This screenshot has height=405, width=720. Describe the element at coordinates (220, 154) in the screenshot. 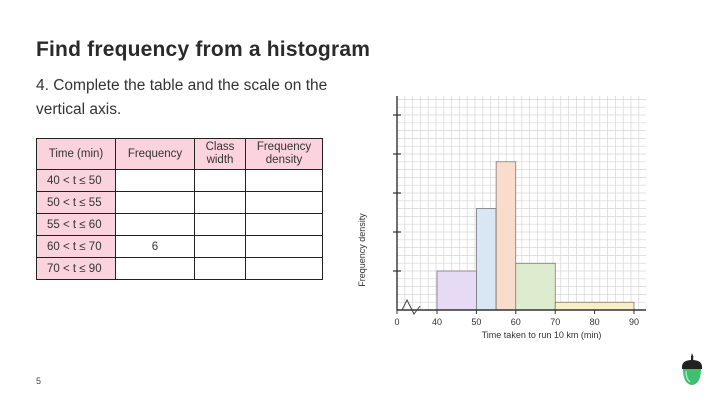

I see `header-class-width: Class width` at that location.